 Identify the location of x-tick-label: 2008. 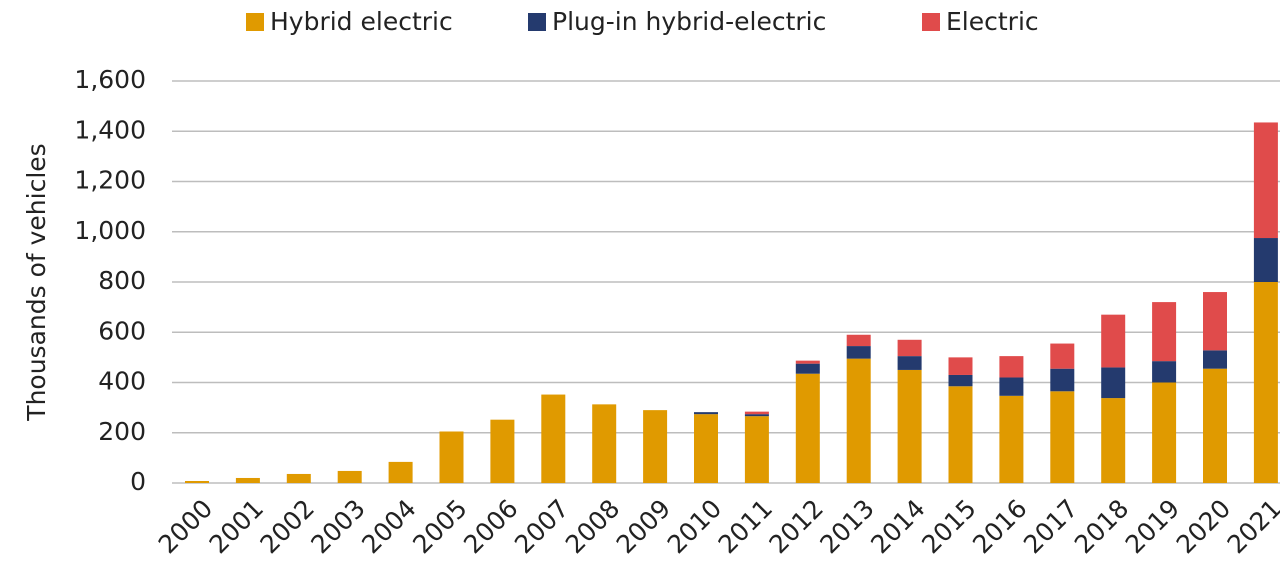
(592, 526).